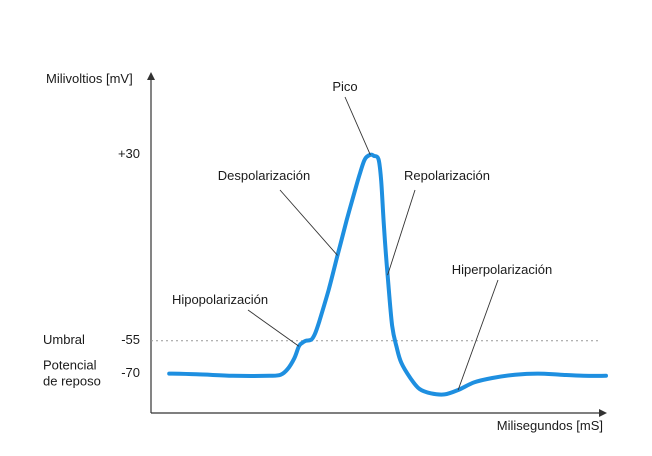 This screenshot has height=456, width=652. Describe the element at coordinates (64, 339) in the screenshot. I see `threshold-label: Umbral` at that location.